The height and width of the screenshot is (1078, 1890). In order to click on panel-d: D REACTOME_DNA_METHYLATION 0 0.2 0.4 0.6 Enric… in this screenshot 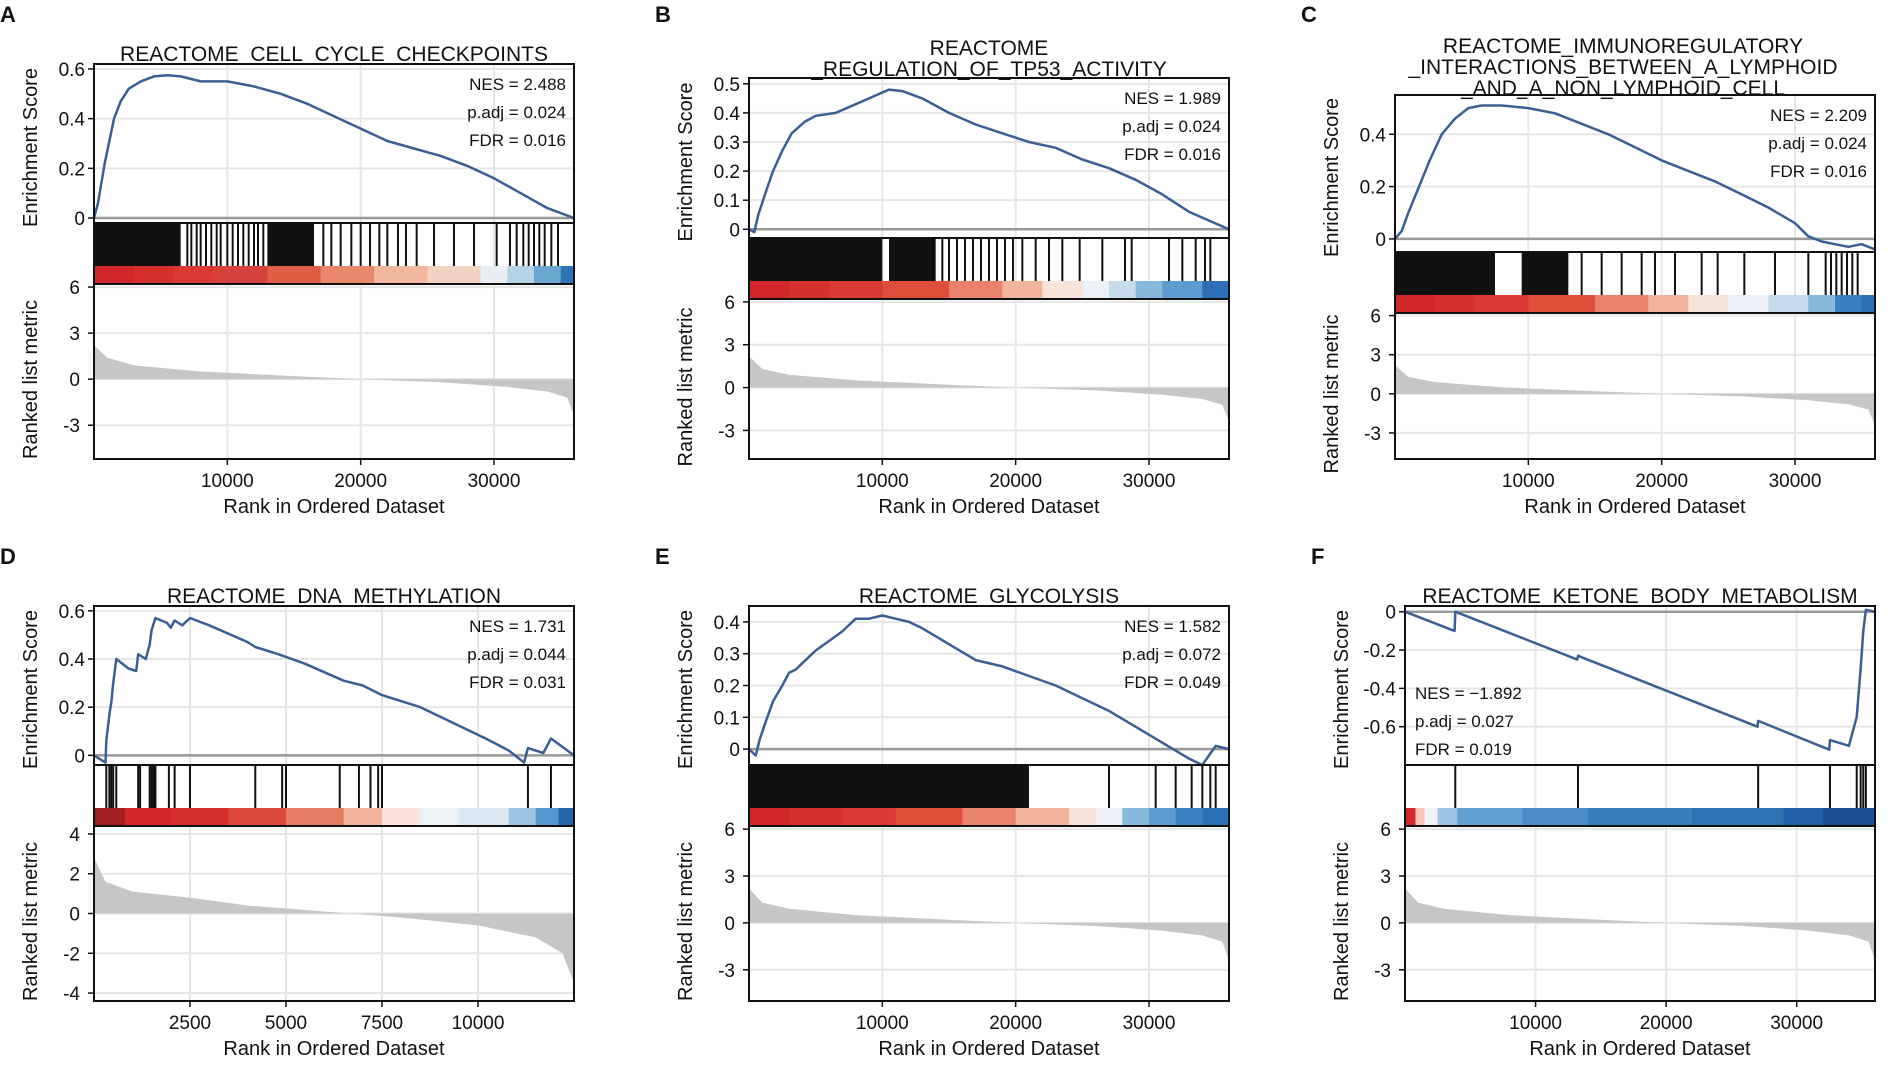, I will do `click(287, 802)`.